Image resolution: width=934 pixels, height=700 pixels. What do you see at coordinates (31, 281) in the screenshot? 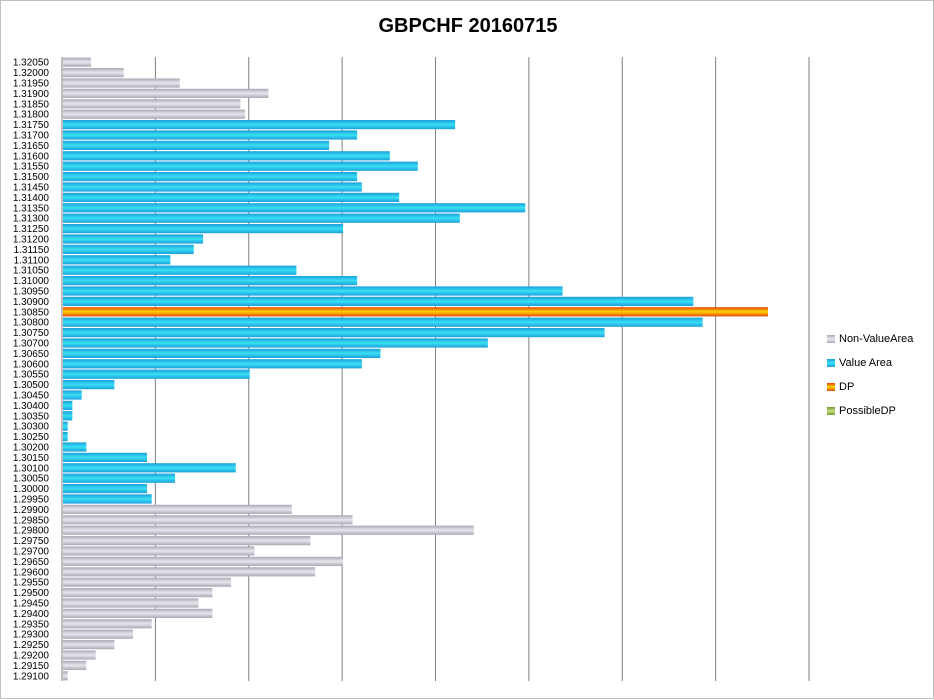
I see `y-tick-label: 1.31000` at bounding box center [31, 281].